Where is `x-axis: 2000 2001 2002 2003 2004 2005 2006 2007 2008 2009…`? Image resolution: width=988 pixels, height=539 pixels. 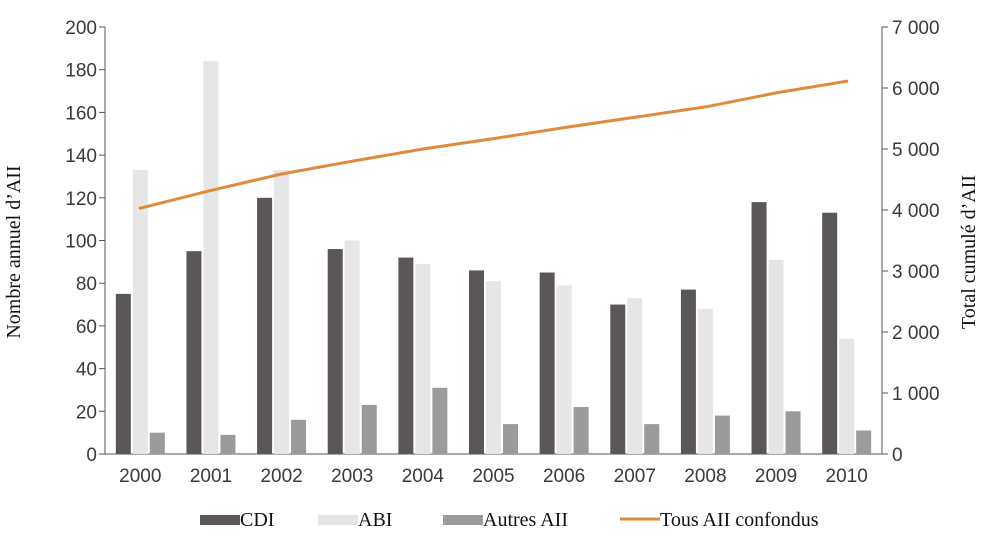 x-axis: 2000 2001 2002 2003 2004 2005 2006 2007 2008 2009… is located at coordinates (493, 470).